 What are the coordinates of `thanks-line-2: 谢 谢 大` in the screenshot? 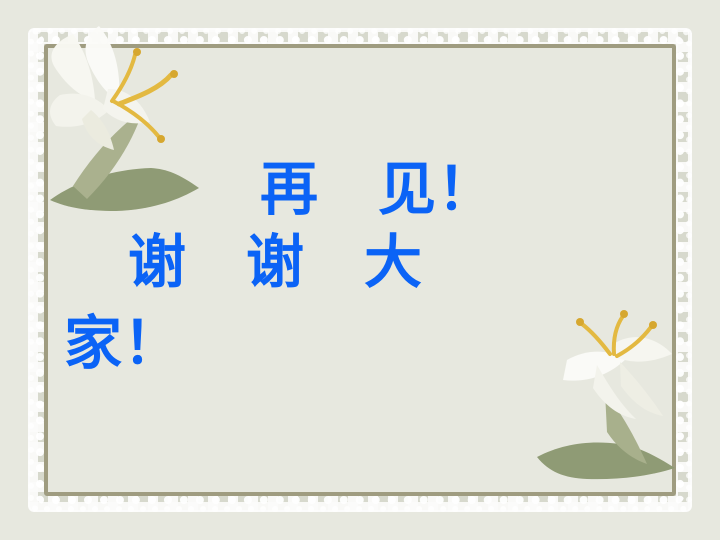 It's located at (276, 262).